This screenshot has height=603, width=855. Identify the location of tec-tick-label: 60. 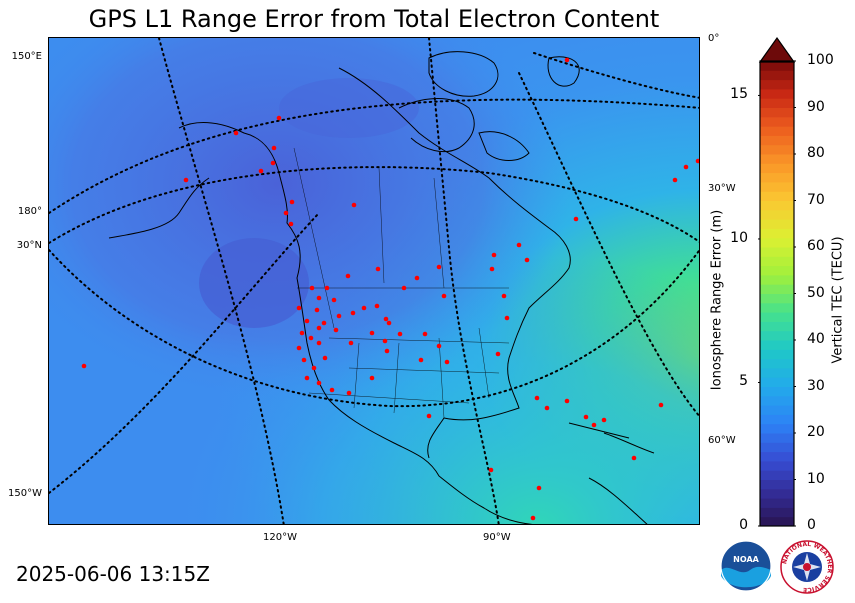
(816, 246).